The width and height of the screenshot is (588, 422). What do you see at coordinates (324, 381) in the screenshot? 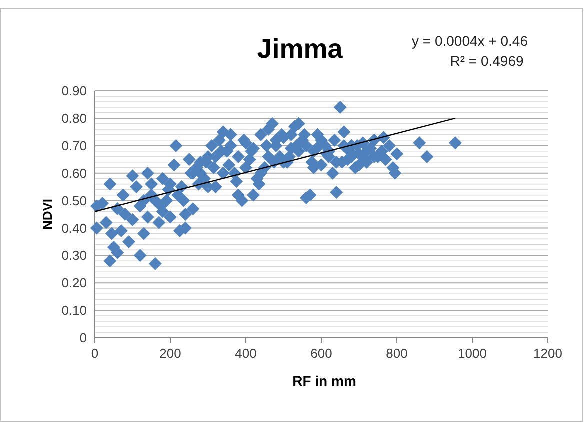
I see `x-axis-title: RF in mm` at bounding box center [324, 381].